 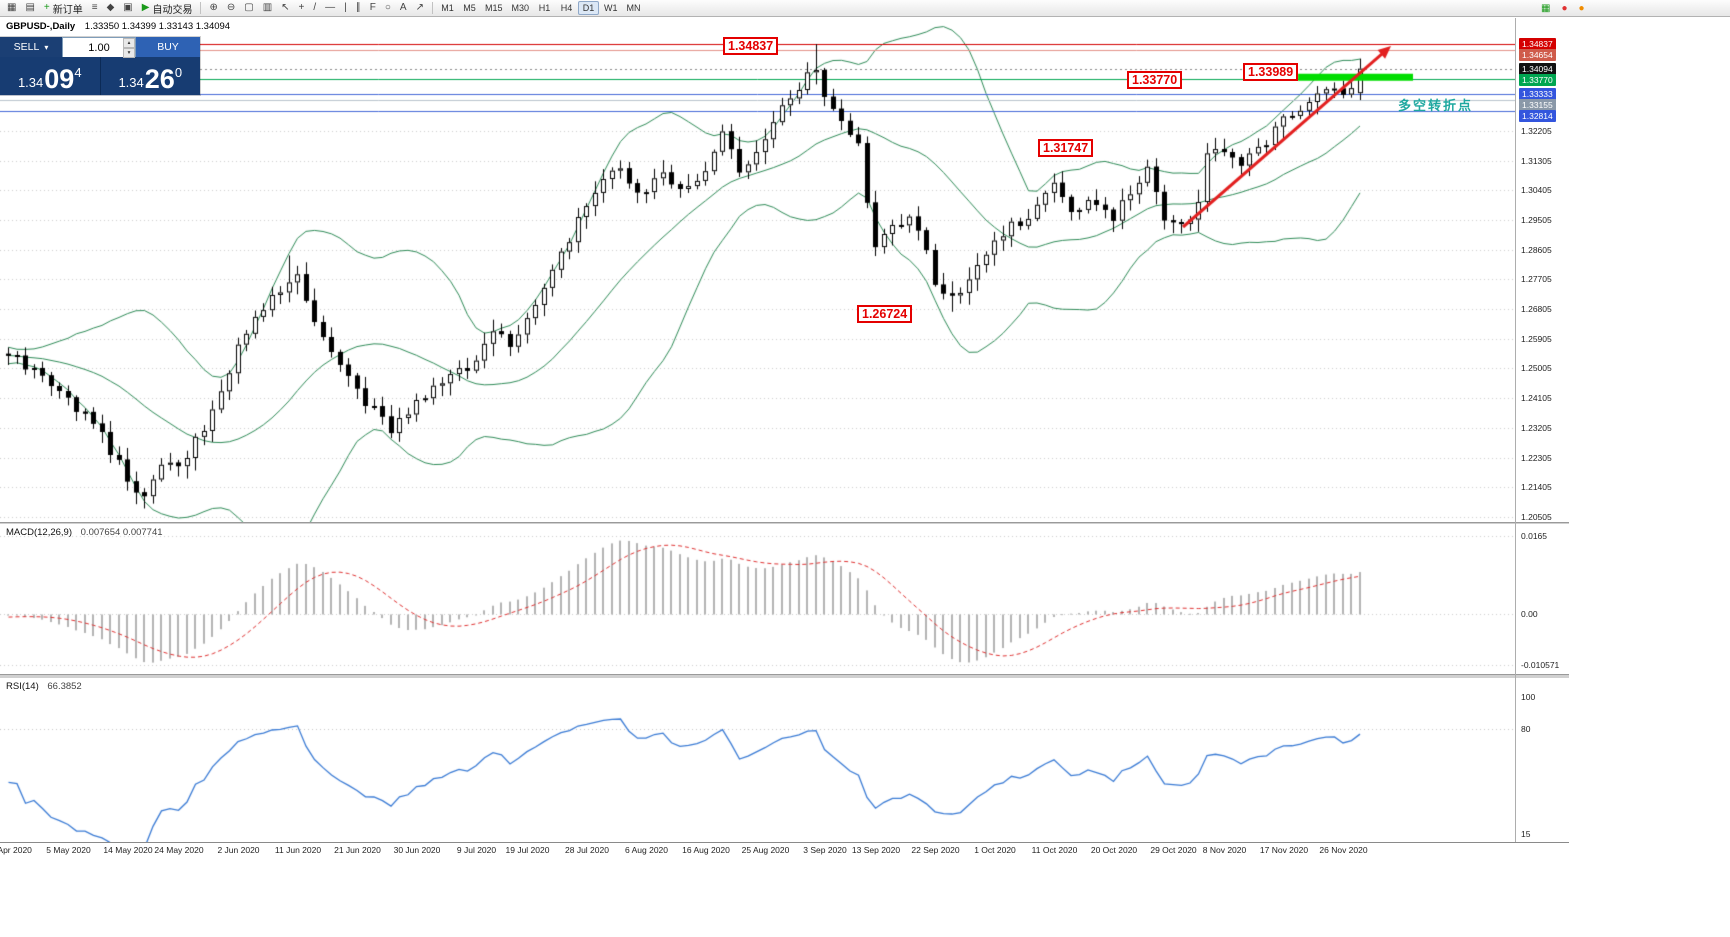 I want to click on navigator-icon-glyph: ◆, so click(x=110, y=7).